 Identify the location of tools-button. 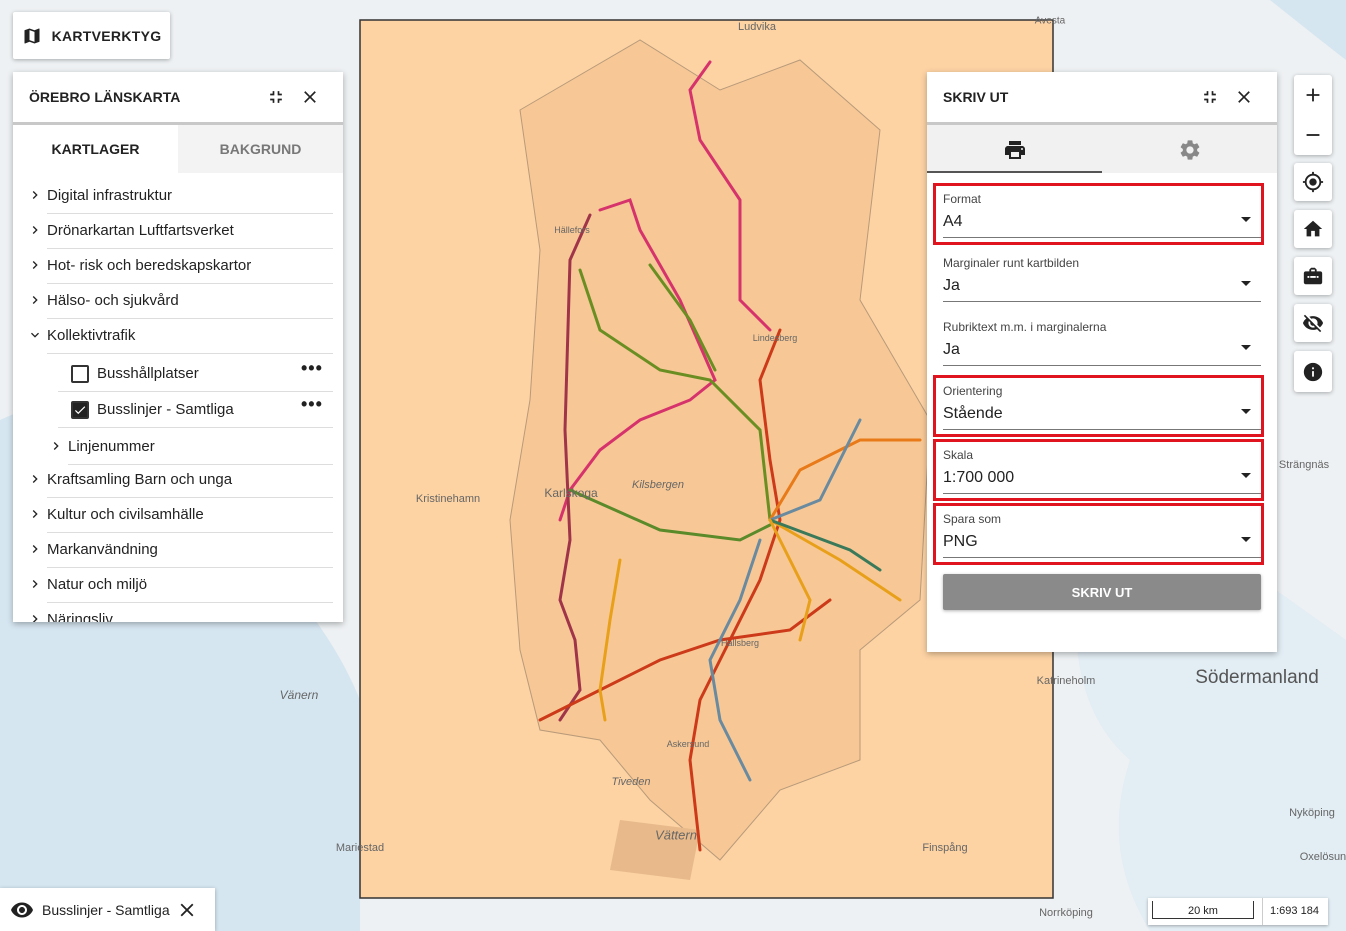
(1313, 276).